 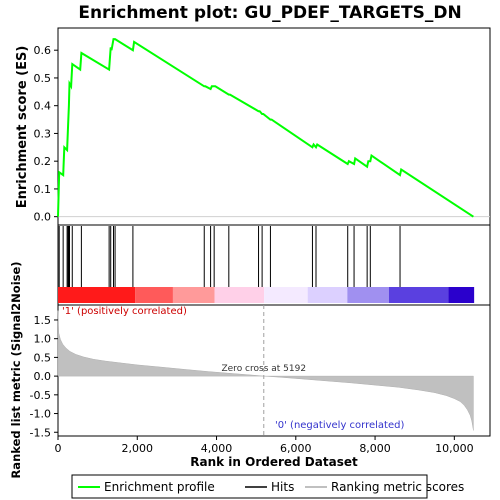 I want to click on metric-ytick-label: 1.0, so click(x=43, y=339).